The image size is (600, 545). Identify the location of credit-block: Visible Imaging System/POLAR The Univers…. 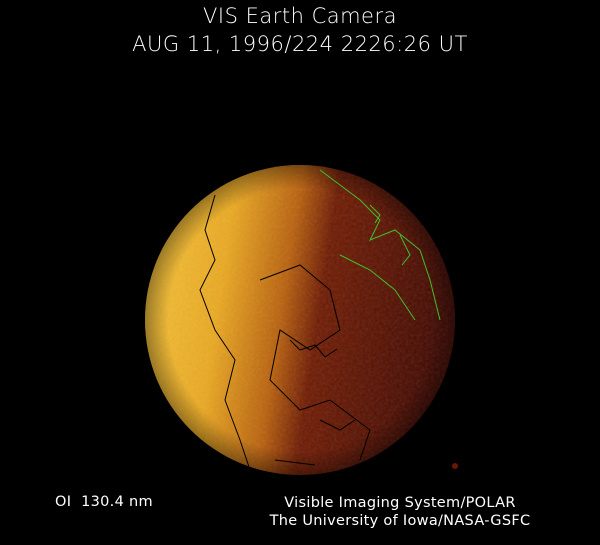
(400, 512).